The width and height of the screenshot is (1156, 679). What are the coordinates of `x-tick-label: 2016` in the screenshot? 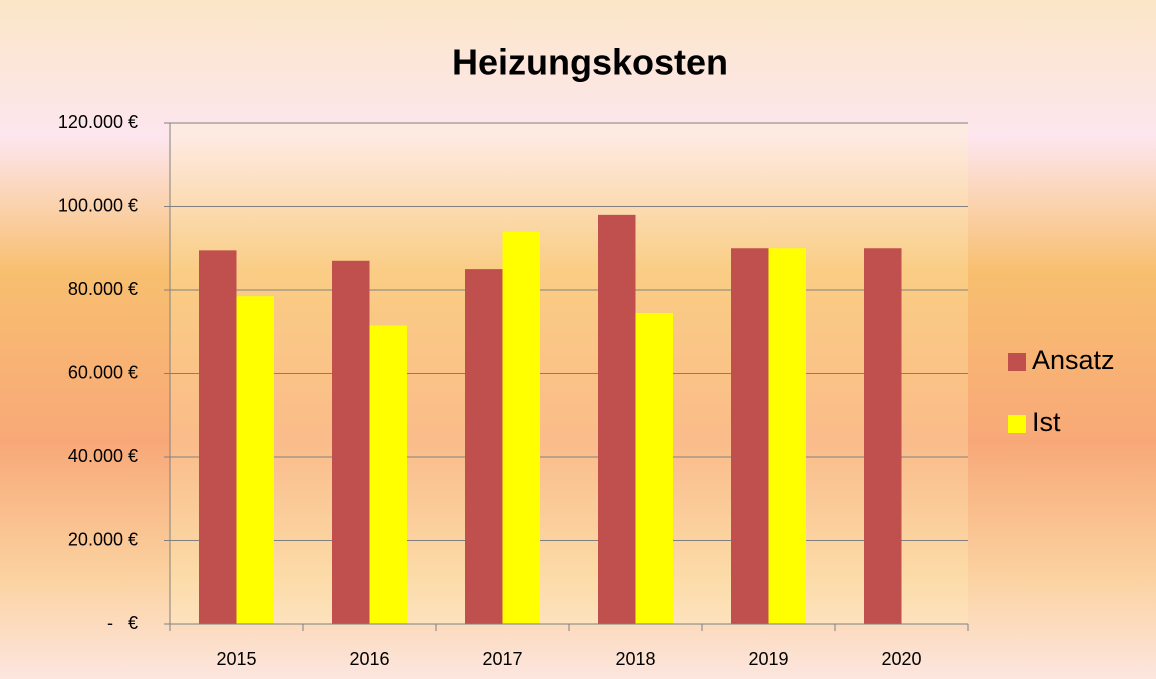 It's located at (369, 659).